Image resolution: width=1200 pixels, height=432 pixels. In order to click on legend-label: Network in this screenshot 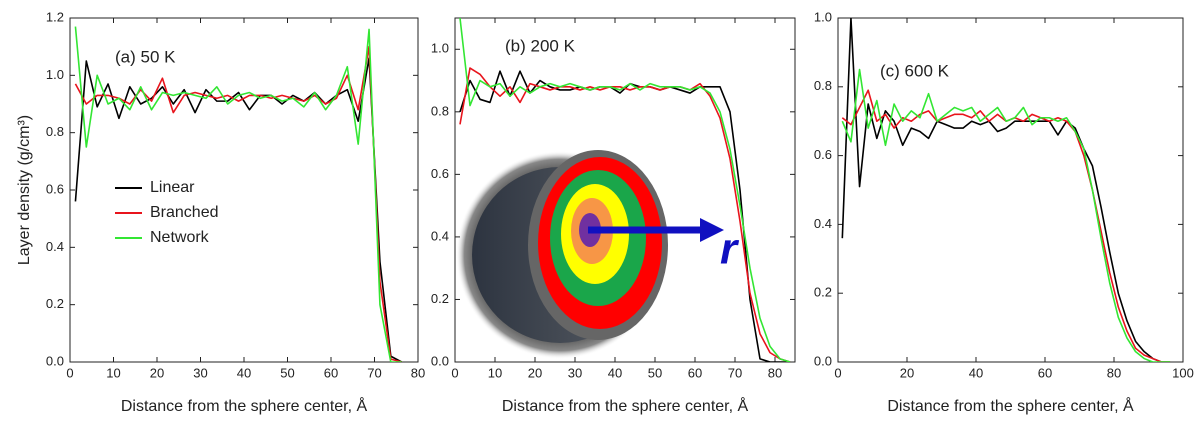, I will do `click(180, 237)`.